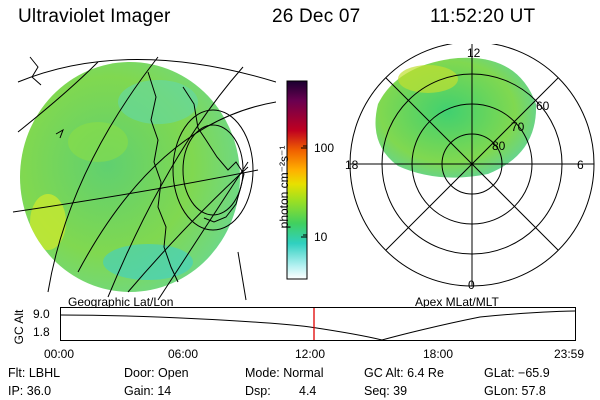 Image resolution: width=600 pixels, height=400 pixels. Describe the element at coordinates (258, 391) in the screenshot. I see `dsp-label: Dsp:` at that location.